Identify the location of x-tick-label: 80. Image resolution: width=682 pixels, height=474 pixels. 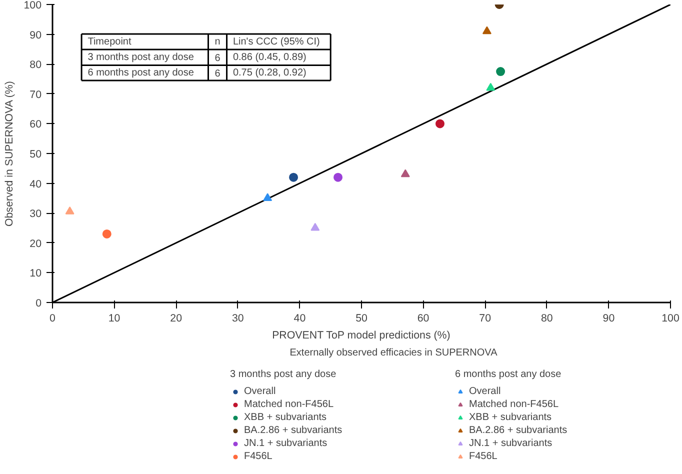
(546, 318).